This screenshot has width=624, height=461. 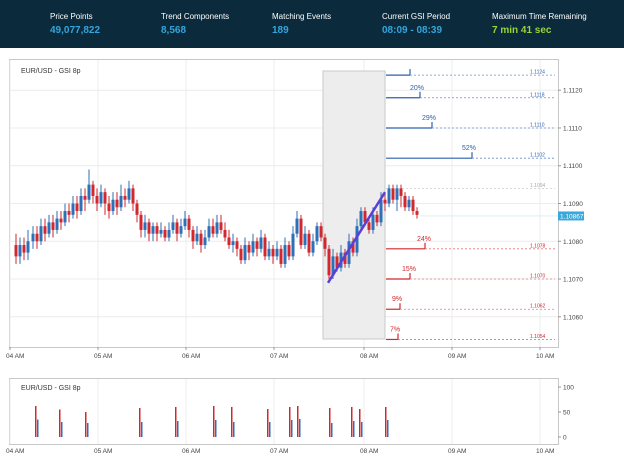 What do you see at coordinates (538, 246) in the screenshot?
I see `projection-down-price: 1.1078` at bounding box center [538, 246].